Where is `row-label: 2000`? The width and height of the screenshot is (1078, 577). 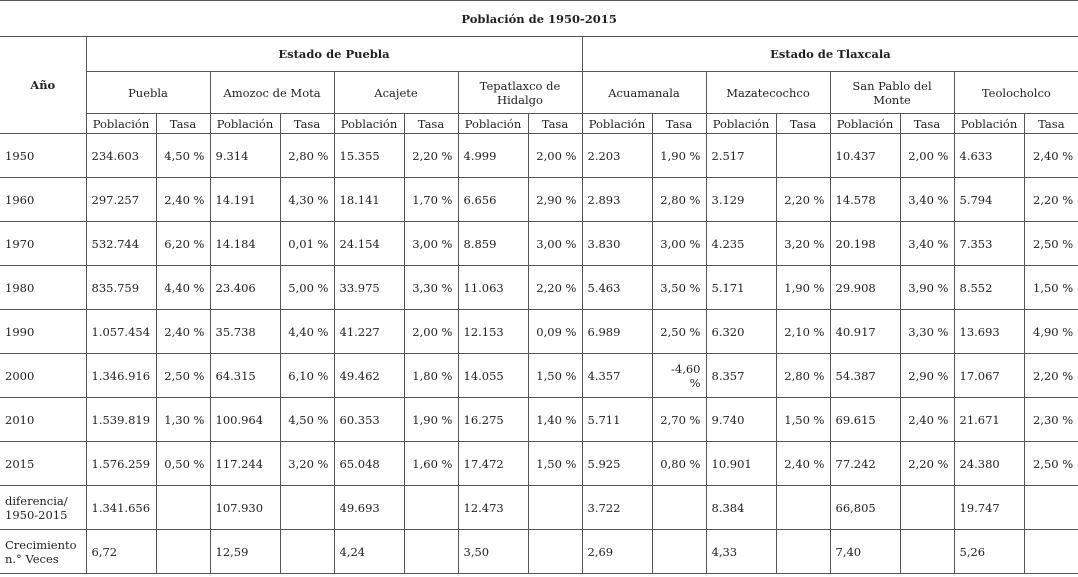
row-label: 2000 is located at coordinates (43, 375).